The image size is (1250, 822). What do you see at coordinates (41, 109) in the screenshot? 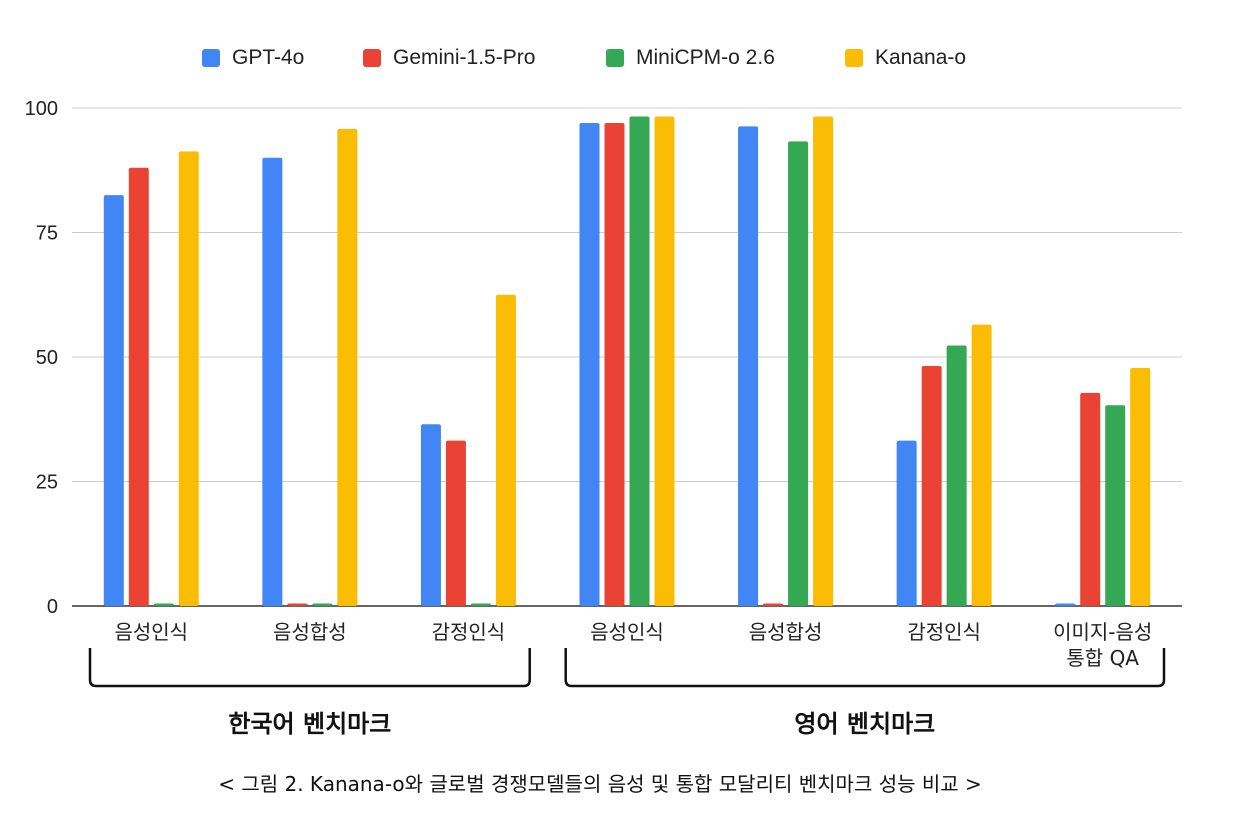
I see `y-tick-label: 100` at bounding box center [41, 109].